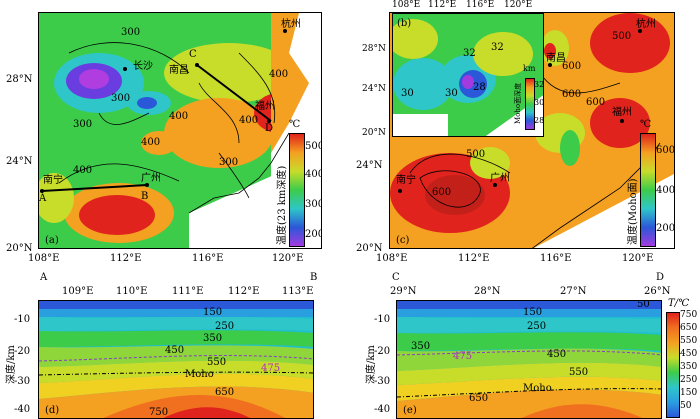 This screenshot has width=700, height=419. What do you see at coordinates (22, 351) in the screenshot?
I see `section-d-ytick: -20` at bounding box center [22, 351].